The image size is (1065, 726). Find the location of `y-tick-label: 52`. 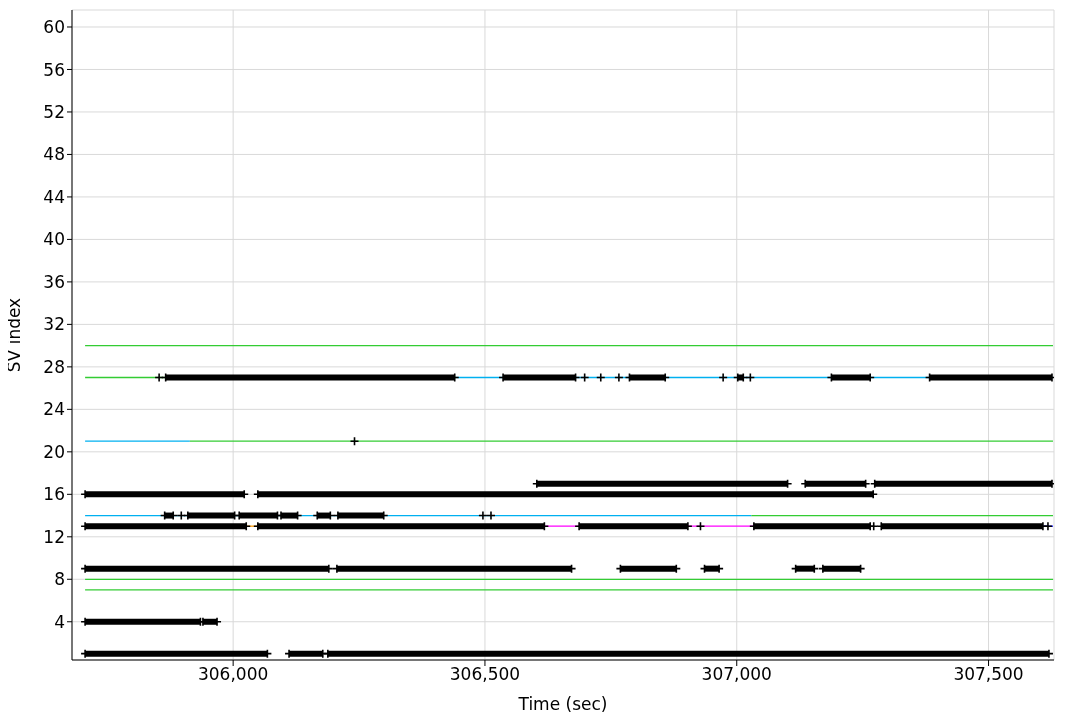

y-tick-label: 52 is located at coordinates (54, 112).